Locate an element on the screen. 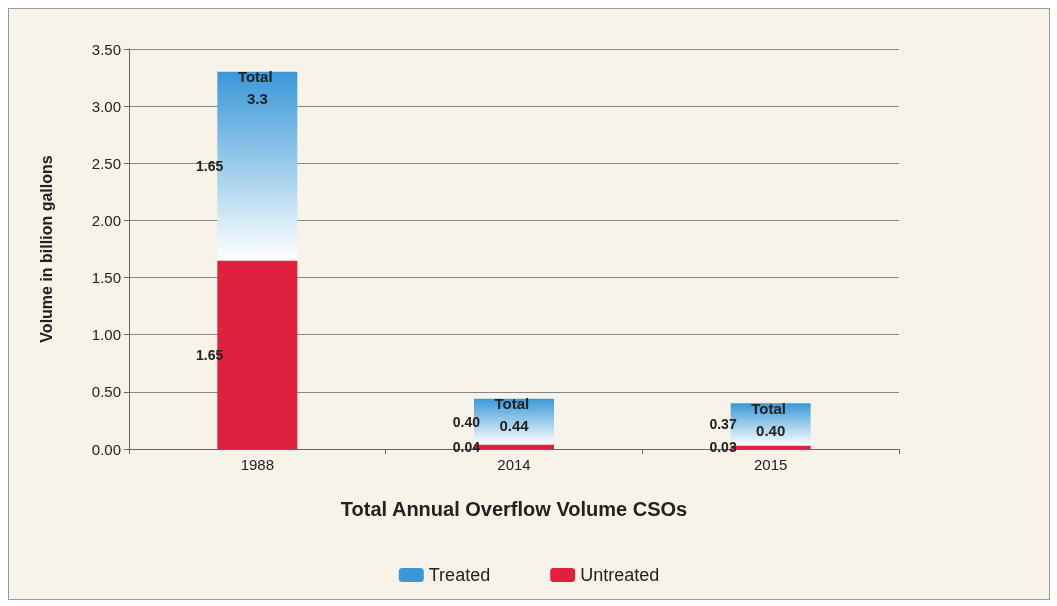 The width and height of the screenshot is (1057, 606). y-tick-label: 0.00 is located at coordinates (106, 449).